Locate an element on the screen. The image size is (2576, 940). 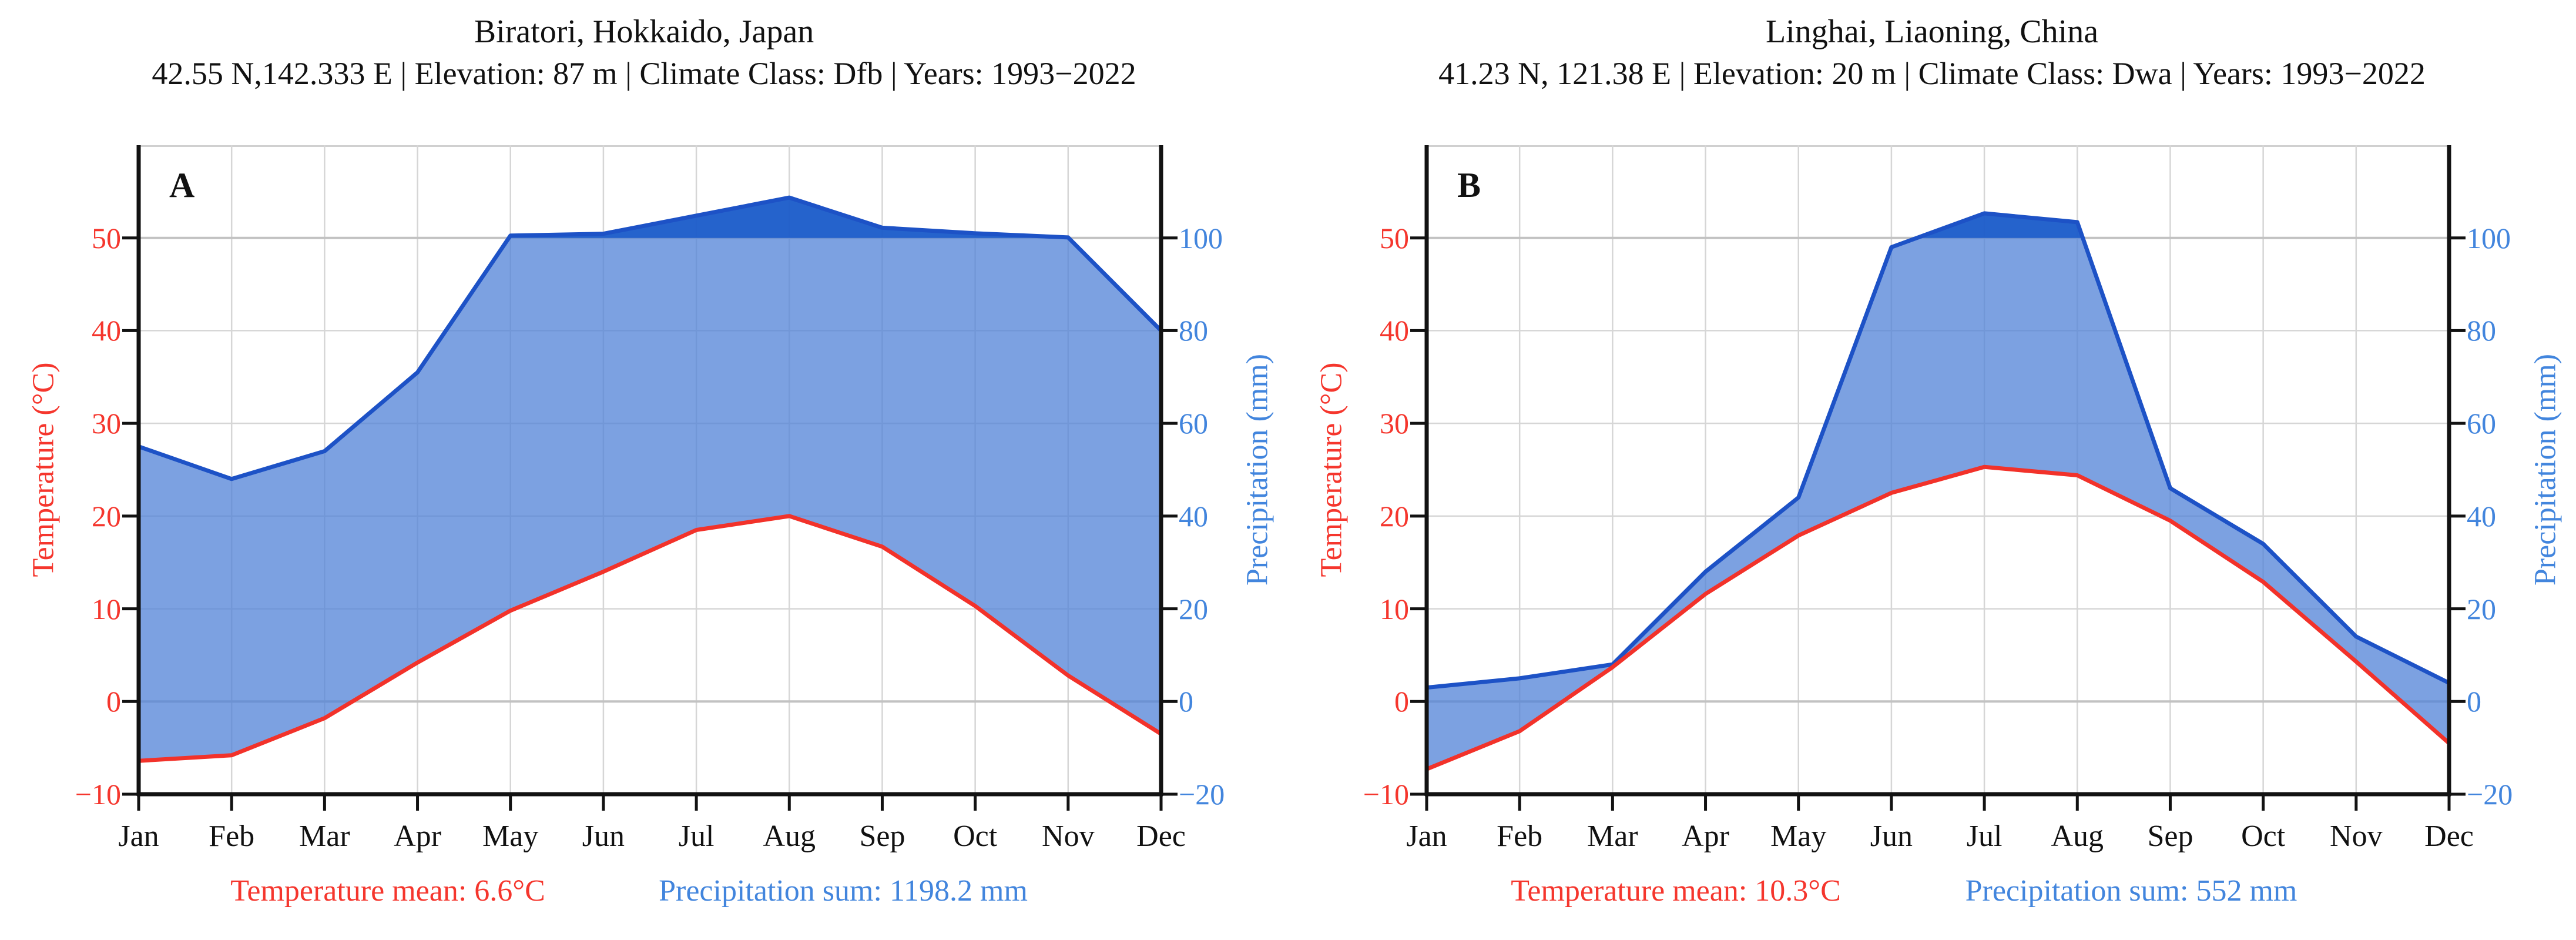
panel-letter: B is located at coordinates (1470, 185).